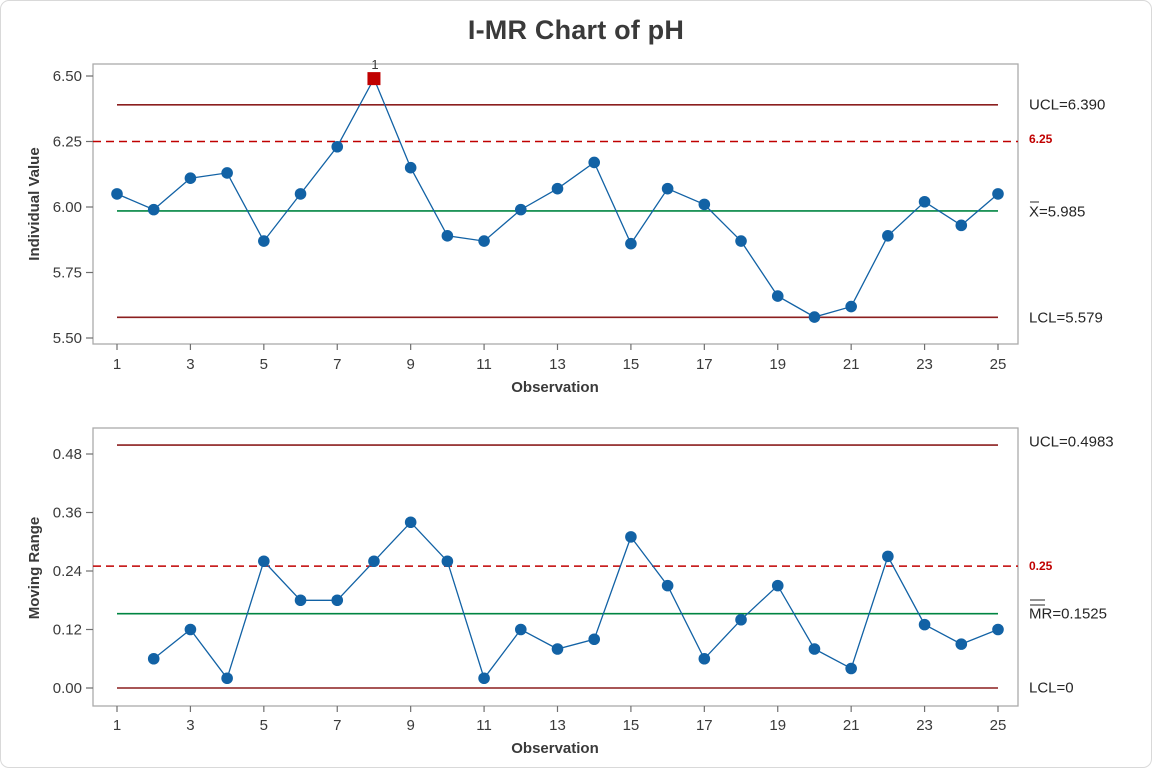 This screenshot has width=1152, height=768. I want to click on y-tick-label: 6.25, so click(67, 142).